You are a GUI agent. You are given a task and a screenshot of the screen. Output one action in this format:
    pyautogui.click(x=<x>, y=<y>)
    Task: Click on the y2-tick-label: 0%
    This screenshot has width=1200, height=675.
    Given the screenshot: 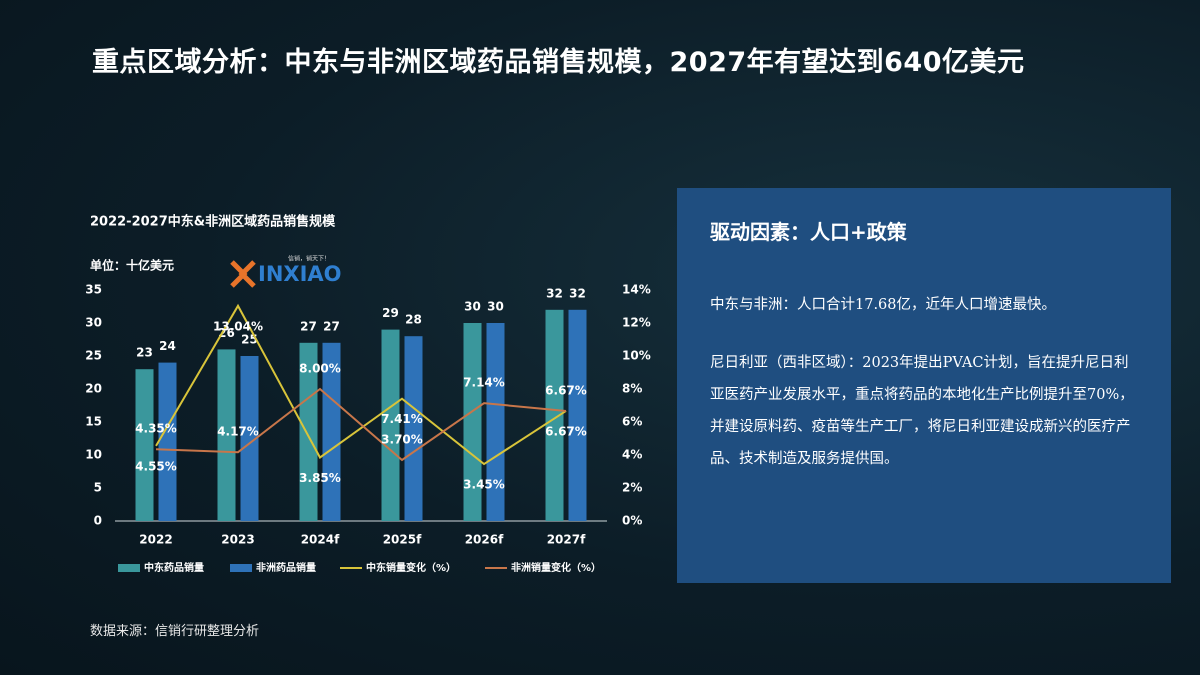 What is the action you would take?
    pyautogui.click(x=632, y=521)
    